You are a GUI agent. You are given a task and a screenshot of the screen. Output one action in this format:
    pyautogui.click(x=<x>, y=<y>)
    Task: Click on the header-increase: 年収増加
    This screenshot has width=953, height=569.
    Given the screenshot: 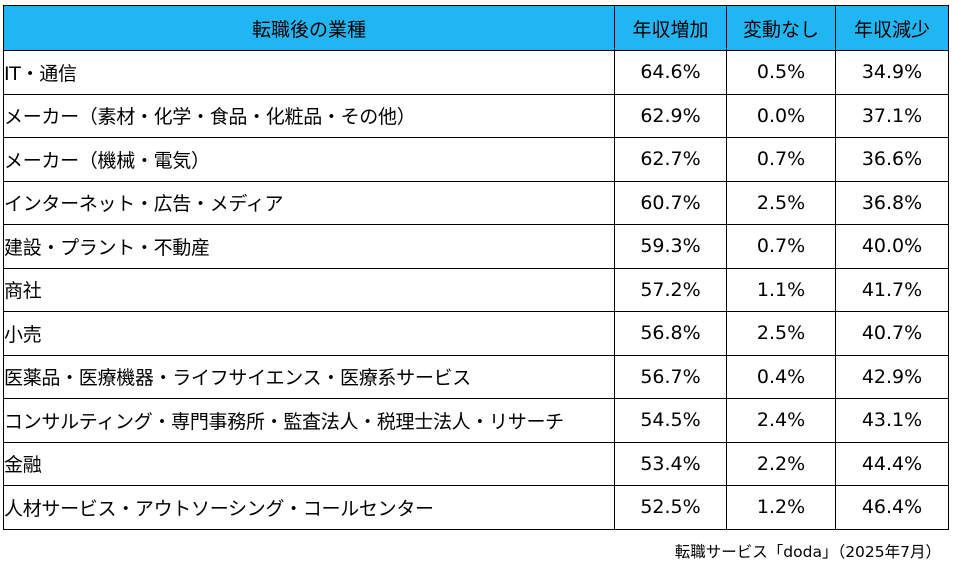 What is the action you would take?
    pyautogui.click(x=670, y=28)
    